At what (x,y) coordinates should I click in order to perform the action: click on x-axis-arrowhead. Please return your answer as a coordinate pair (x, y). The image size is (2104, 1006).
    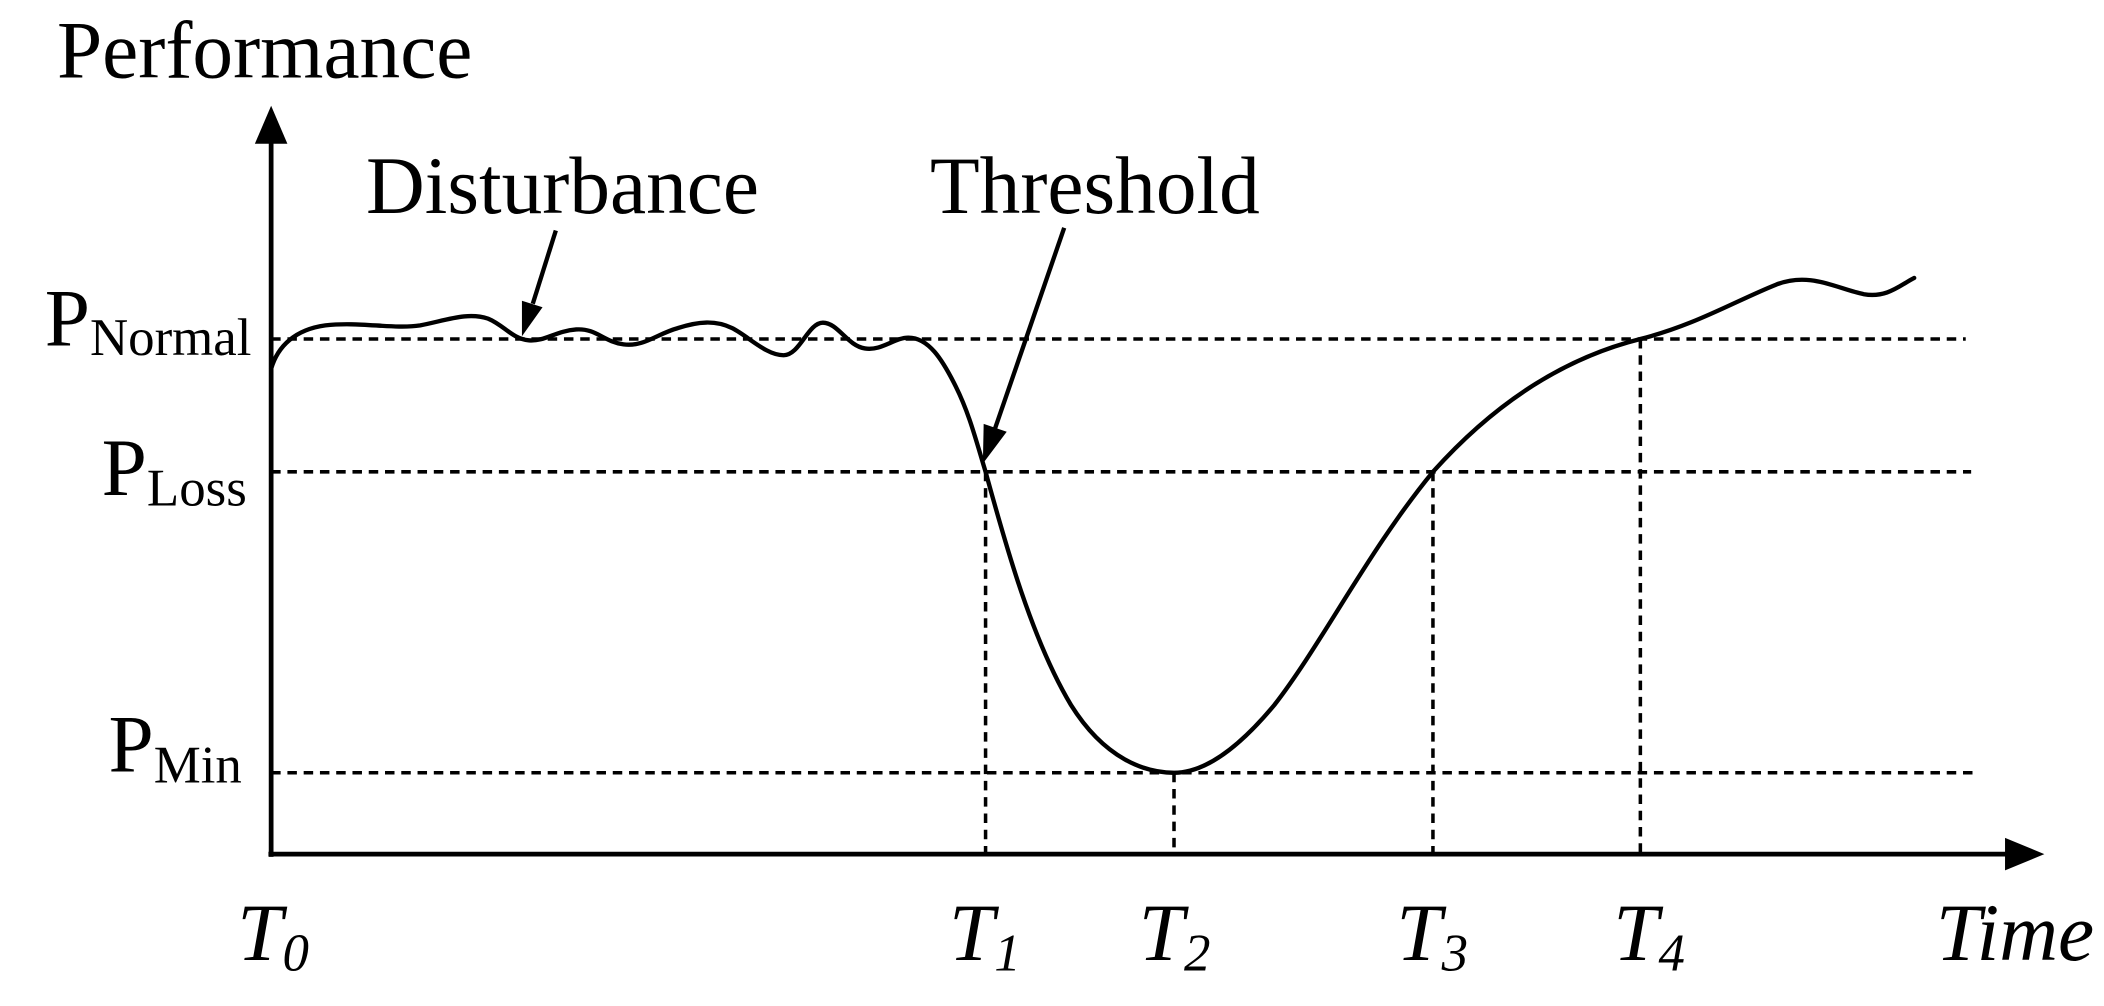
    Looking at the image, I should click on (2025, 854).